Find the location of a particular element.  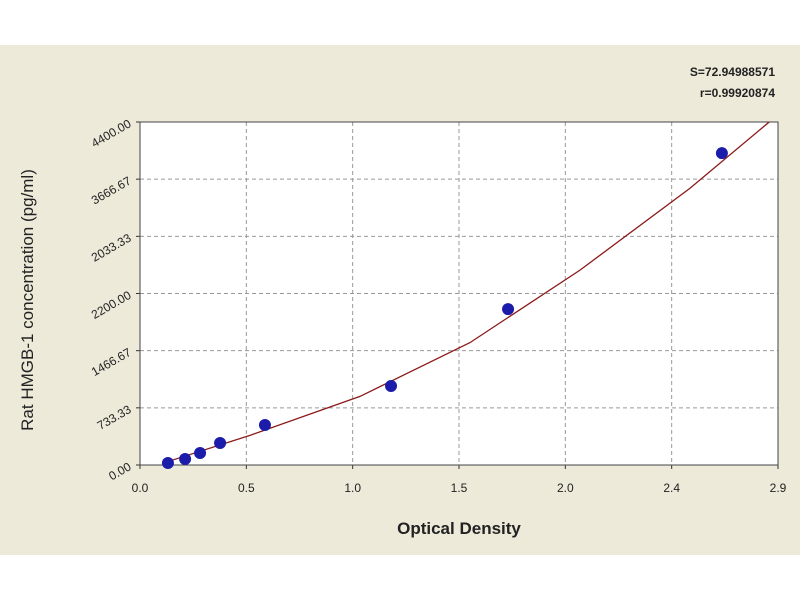

y-axis-label: Rat HMGB-1 concentration (pg/ml) is located at coordinates (27, 300).